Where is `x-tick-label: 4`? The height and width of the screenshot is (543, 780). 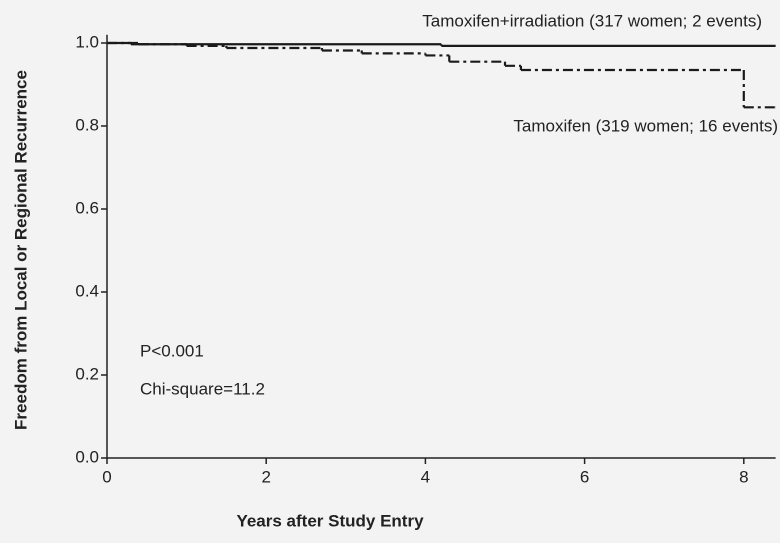 x-tick-label: 4 is located at coordinates (425, 476).